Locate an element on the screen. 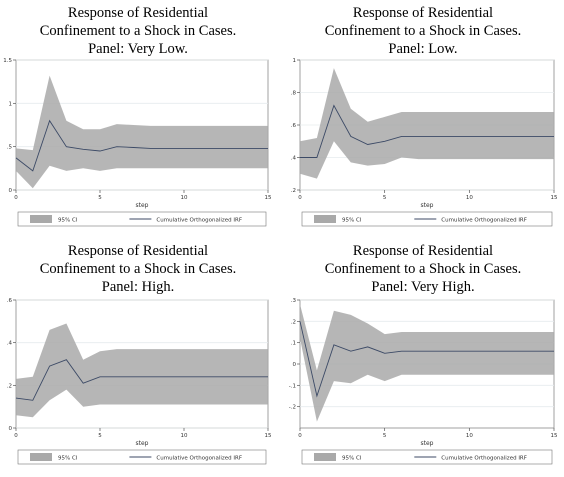  chart-title-line: Panel: Low. is located at coordinates (423, 49).